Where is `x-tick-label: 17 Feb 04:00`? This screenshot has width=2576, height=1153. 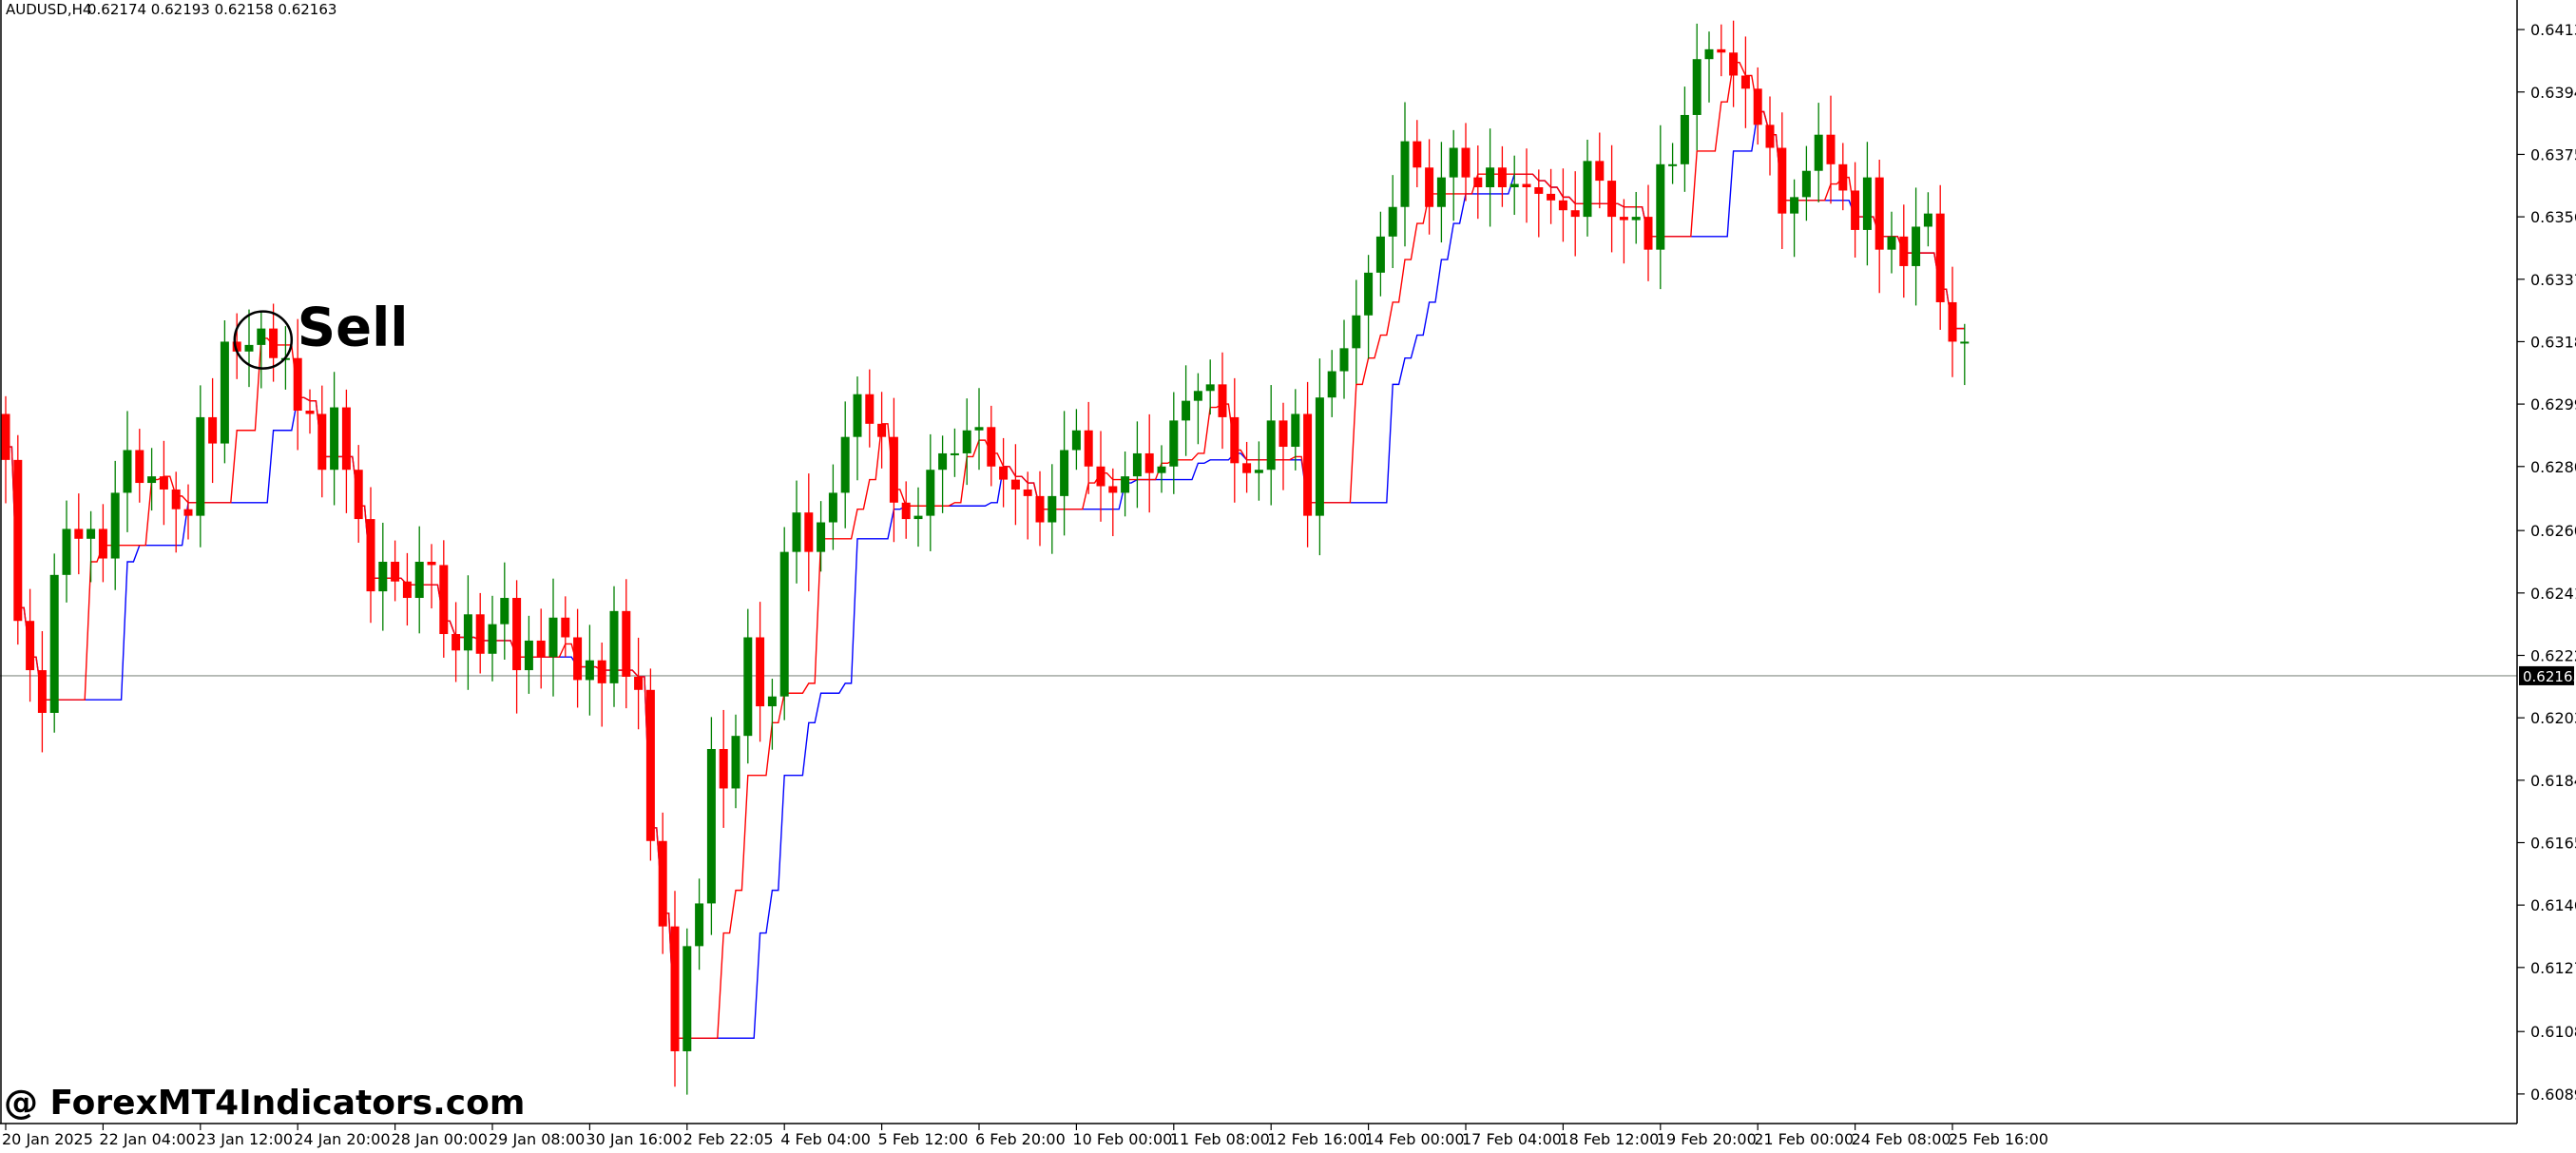
x-tick-label: 17 Feb 04:00 is located at coordinates (1512, 1139).